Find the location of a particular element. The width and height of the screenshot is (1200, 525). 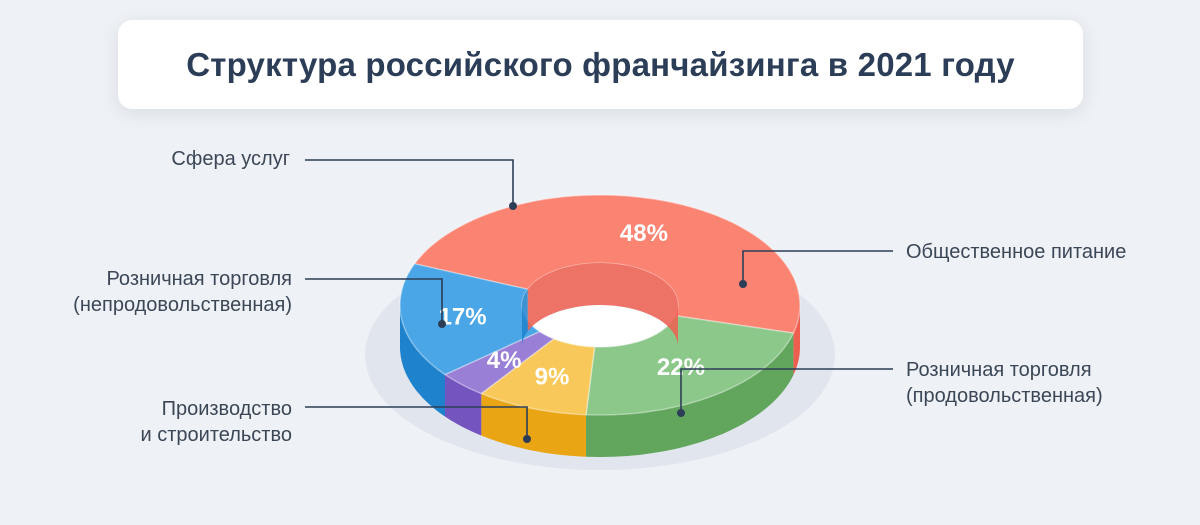

label-retail-nonfood: Розничная торговля (непродовольственная) is located at coordinates (156, 292).